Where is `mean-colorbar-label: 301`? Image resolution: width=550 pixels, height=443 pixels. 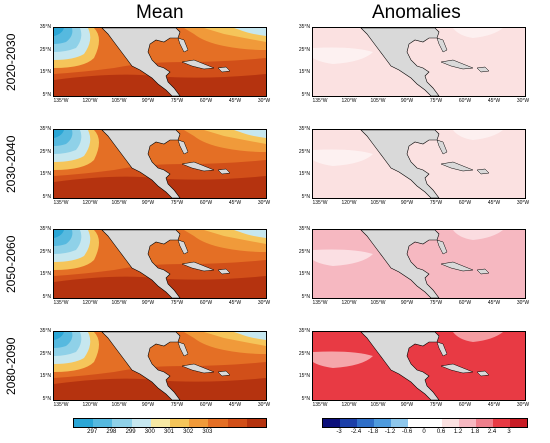
mean-colorbar-label: 301 is located at coordinates (168, 432).